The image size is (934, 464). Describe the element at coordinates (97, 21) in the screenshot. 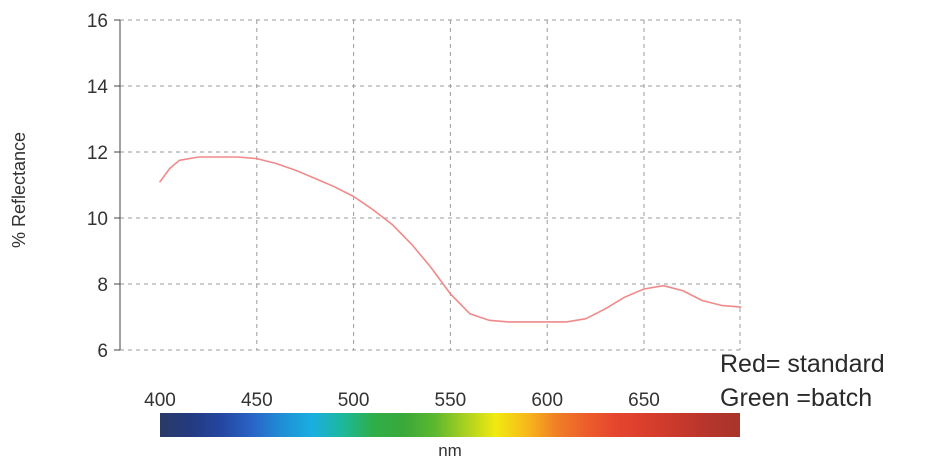

I see `y-tick-label: 16` at that location.